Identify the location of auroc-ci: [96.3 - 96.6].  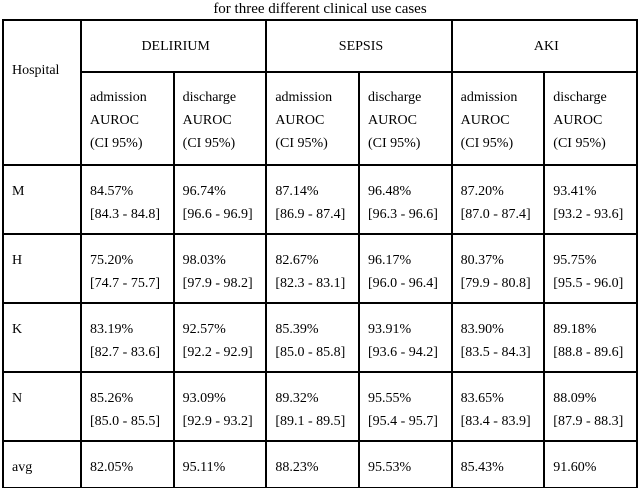
(402, 214).